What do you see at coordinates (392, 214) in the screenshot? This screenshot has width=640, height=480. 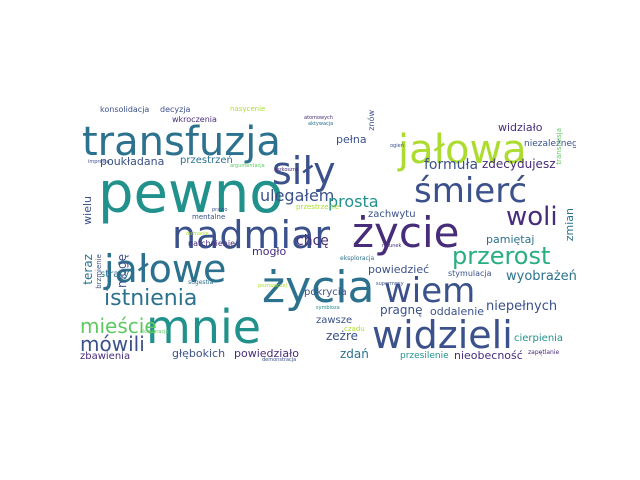 I see `word-zachwytu: zachwytu` at bounding box center [392, 214].